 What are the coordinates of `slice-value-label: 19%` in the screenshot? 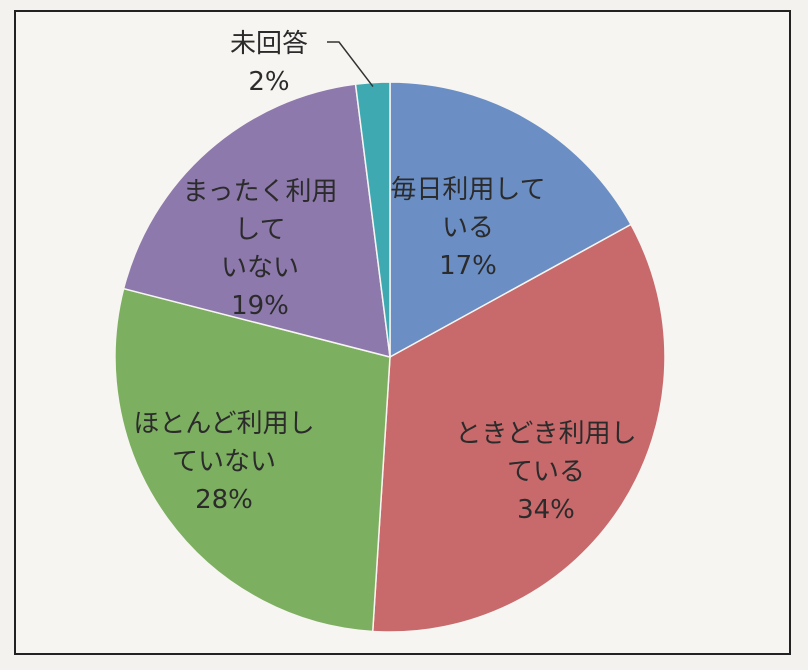 It's located at (260, 306).